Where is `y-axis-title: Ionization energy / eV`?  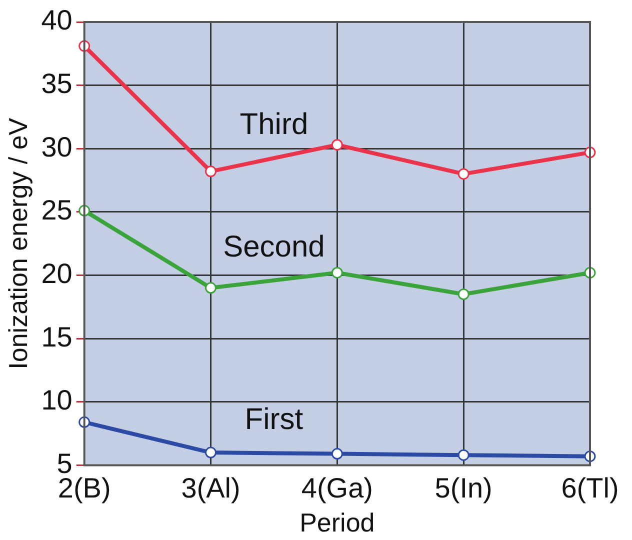
y-axis-title: Ionization energy / eV is located at coordinates (17, 243).